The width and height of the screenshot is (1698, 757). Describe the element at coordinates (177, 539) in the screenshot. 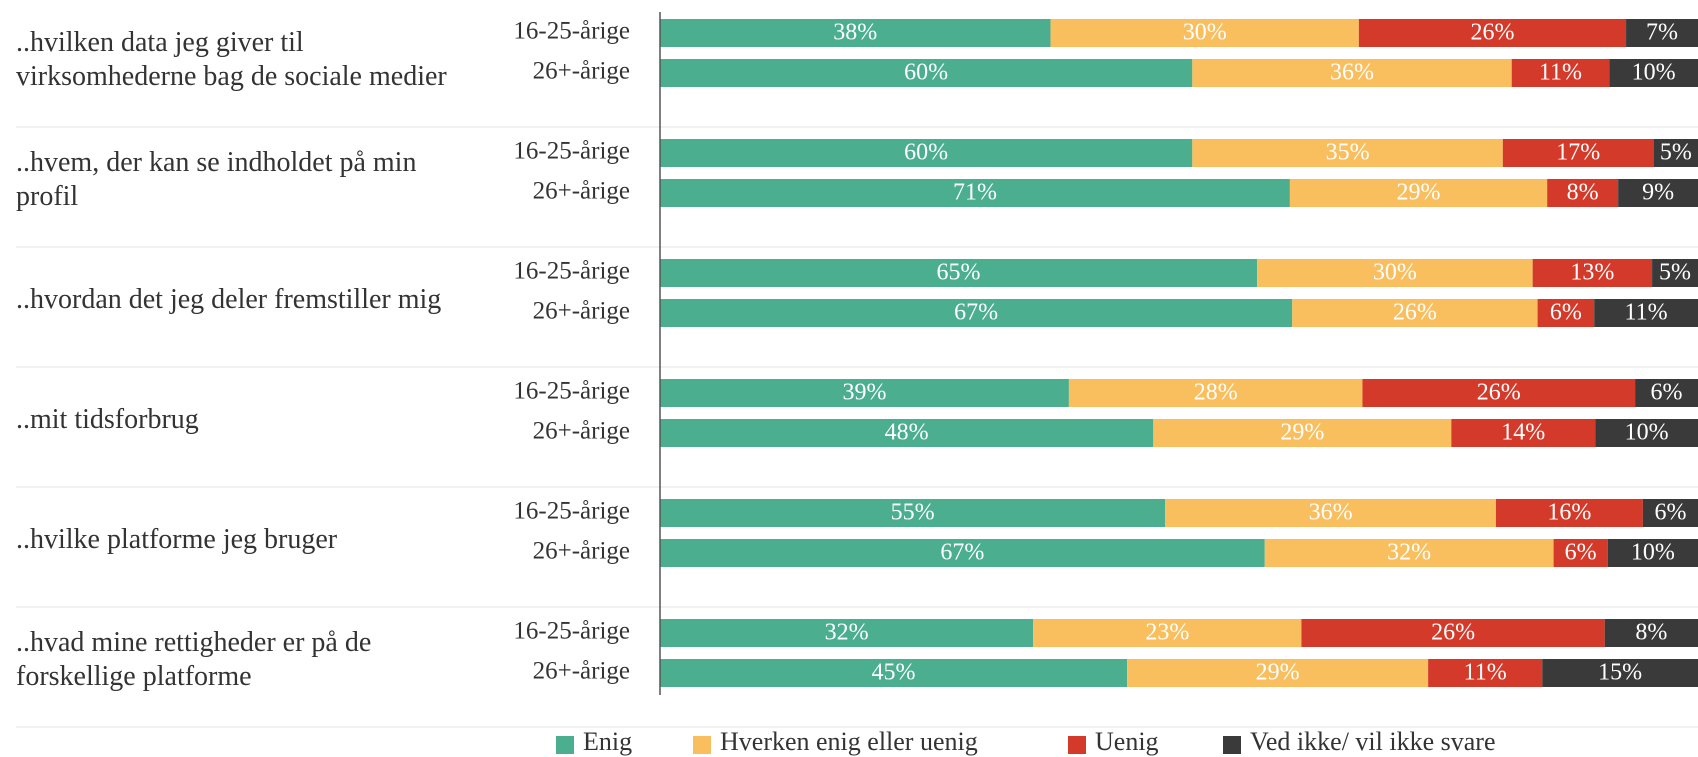

I see `question-label: ..hvilke platforme jeg bruger` at that location.